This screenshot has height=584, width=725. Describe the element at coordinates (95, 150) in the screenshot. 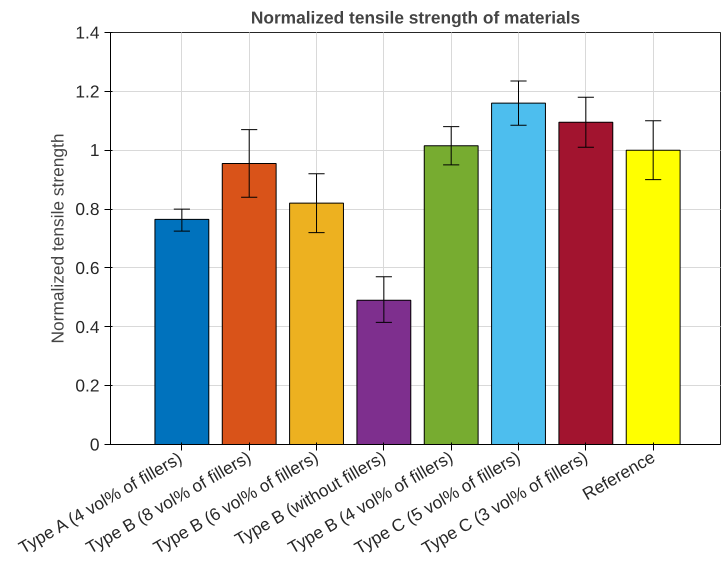

I see `y-tick-label: 1` at that location.